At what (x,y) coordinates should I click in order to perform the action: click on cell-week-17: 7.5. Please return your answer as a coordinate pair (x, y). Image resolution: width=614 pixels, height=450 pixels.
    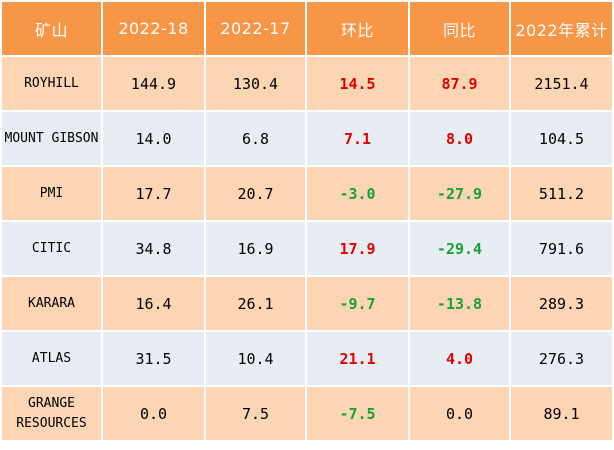
    Looking at the image, I should click on (255, 413).